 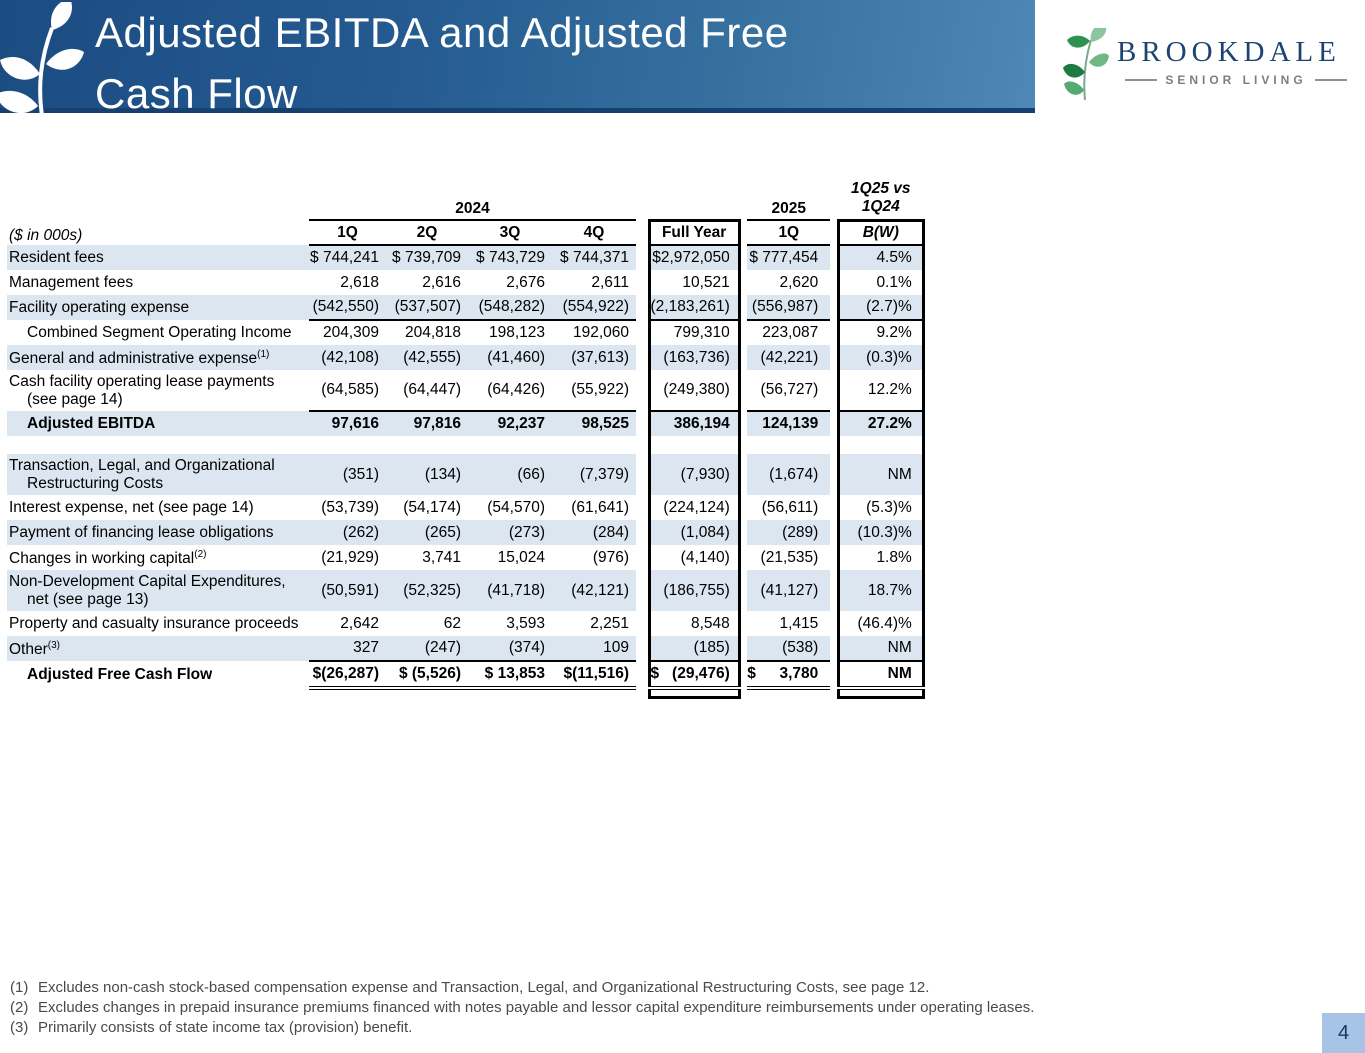 I want to click on cell-q: (55,922), so click(x=600, y=389).